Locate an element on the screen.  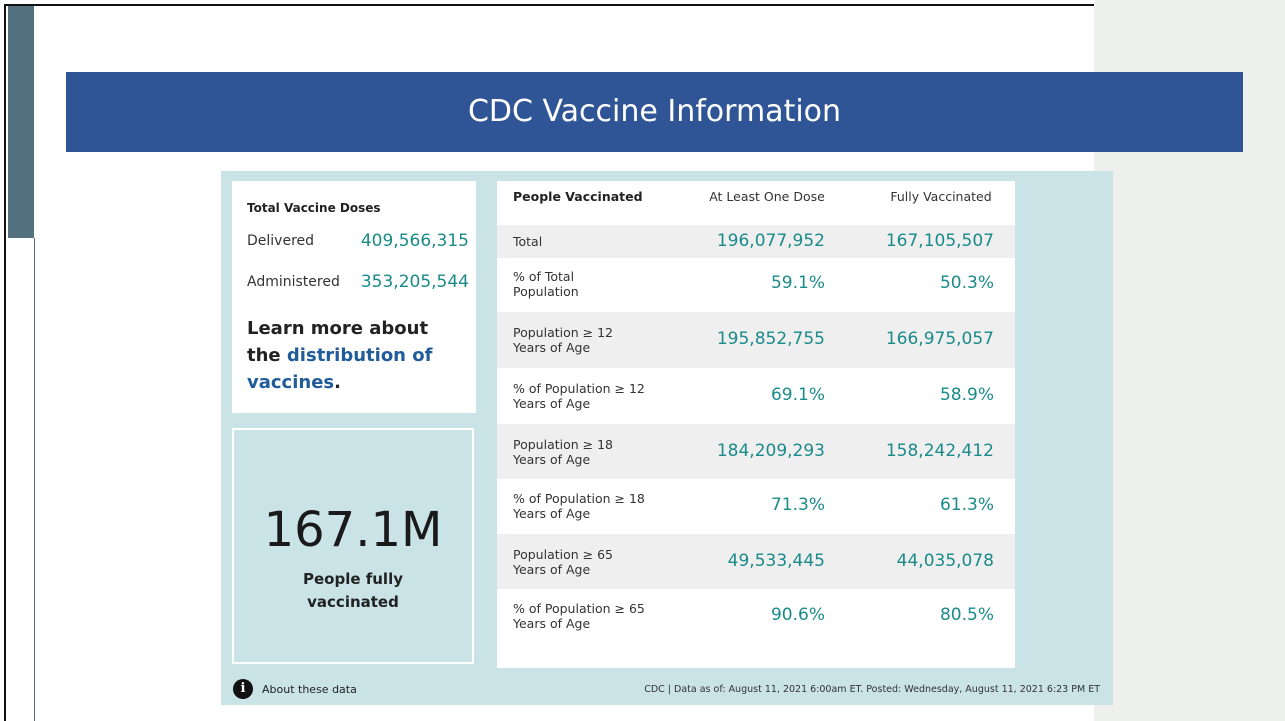
row-label: Population ≥ 65 Years of Age is located at coordinates (563, 562).